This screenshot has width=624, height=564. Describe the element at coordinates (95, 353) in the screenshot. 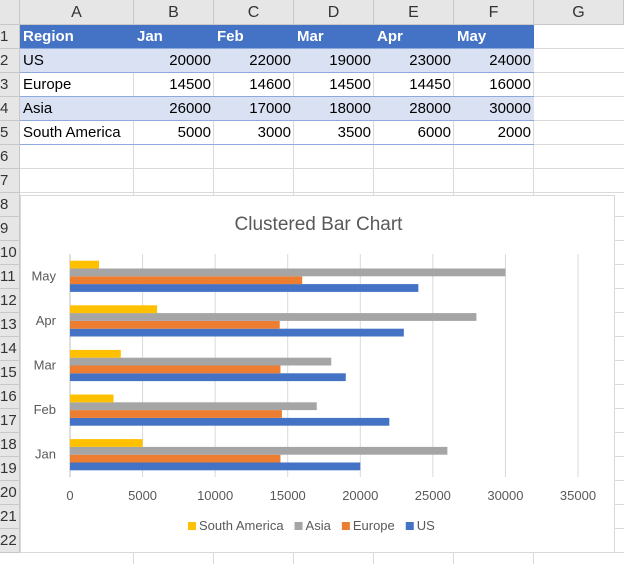

I see `bar-south-america-mar` at that location.